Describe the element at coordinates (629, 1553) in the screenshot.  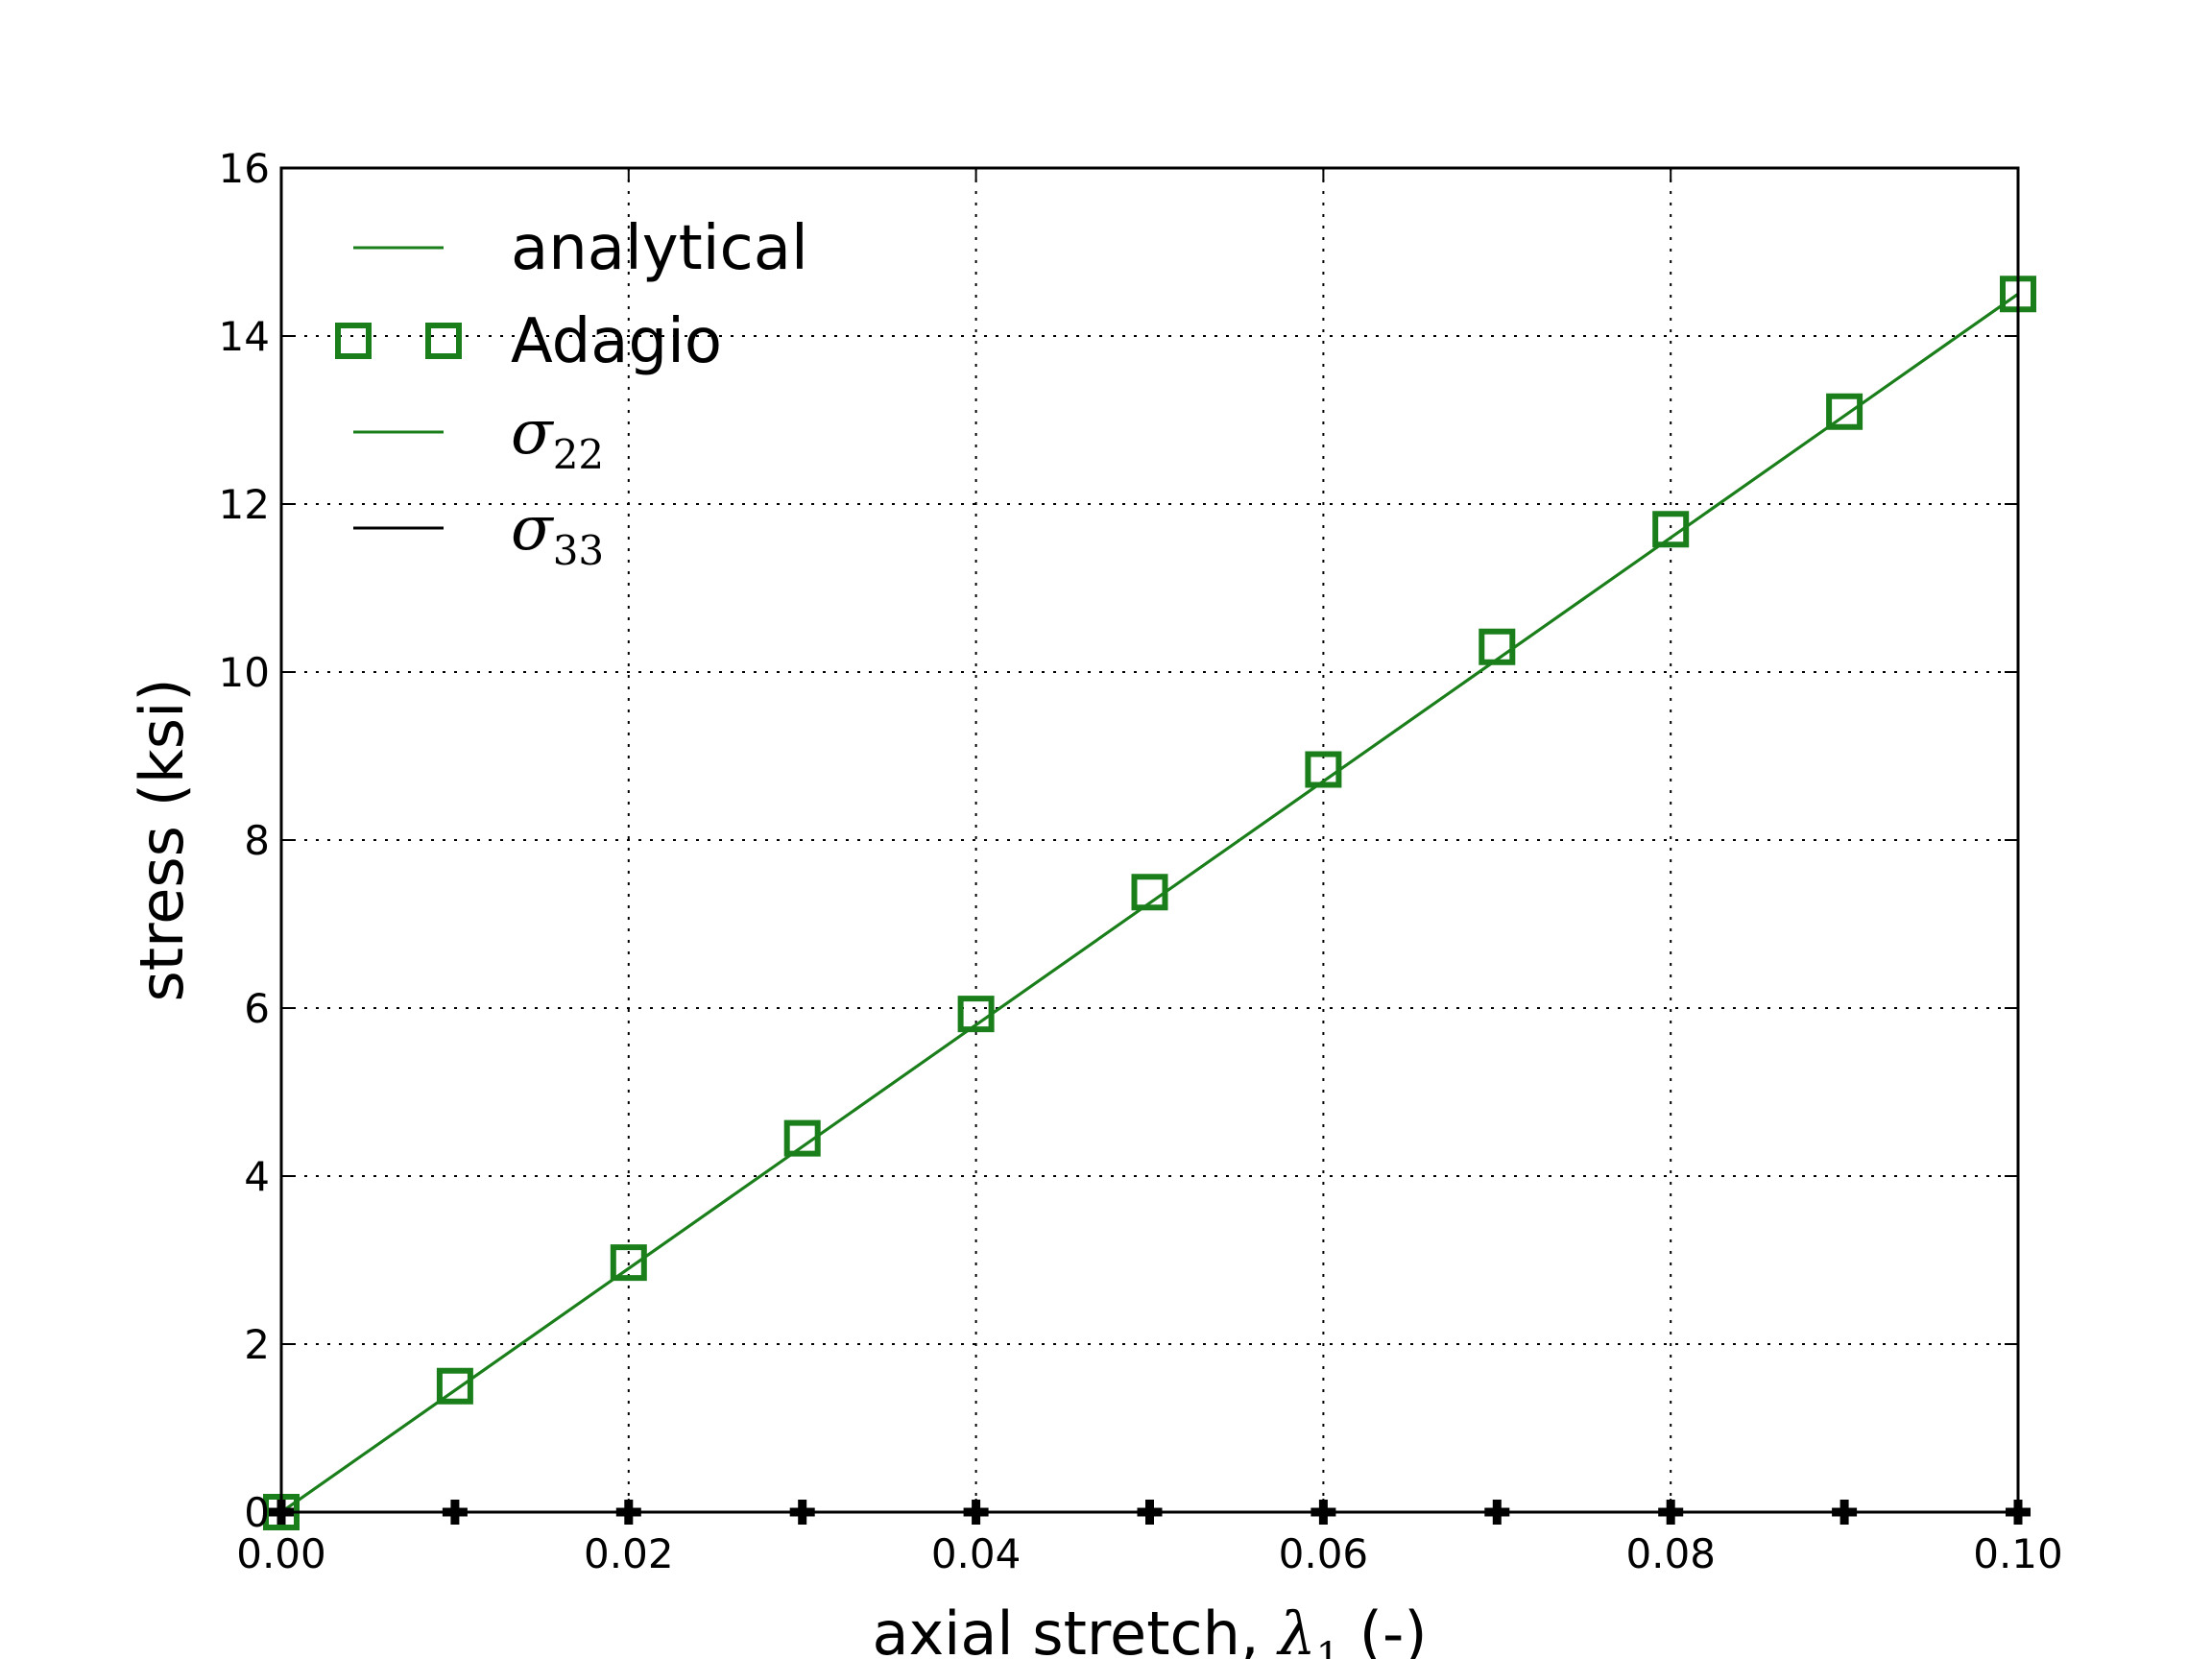
I see `x-tick-label: 0.02` at that location.